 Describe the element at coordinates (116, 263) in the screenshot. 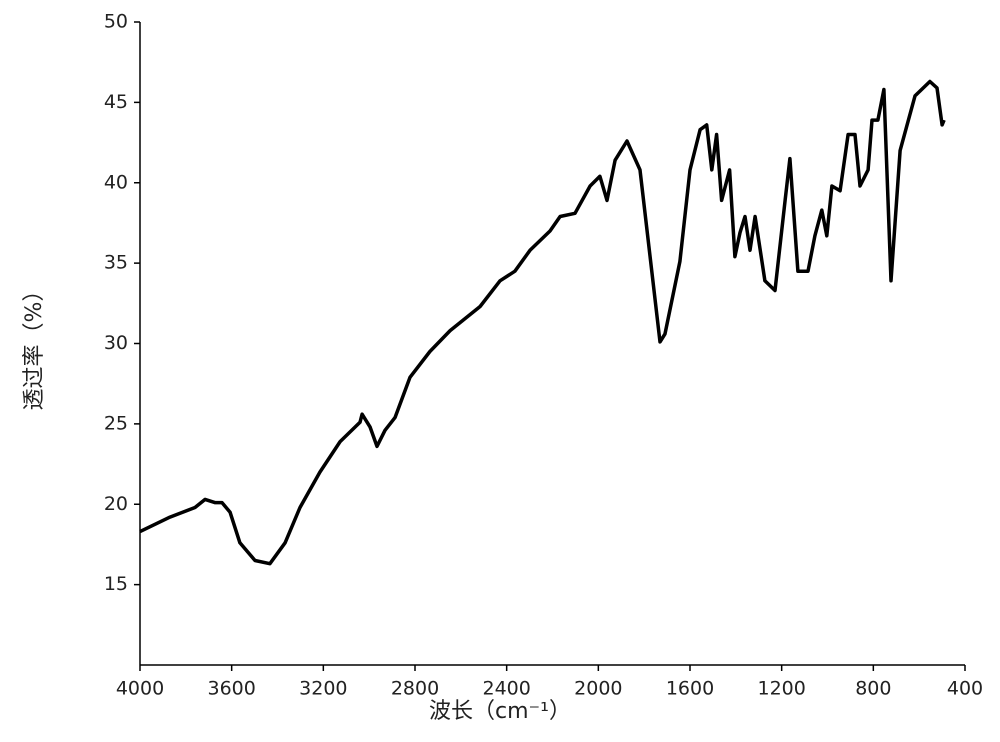

I see `y-tick-label: 35` at that location.